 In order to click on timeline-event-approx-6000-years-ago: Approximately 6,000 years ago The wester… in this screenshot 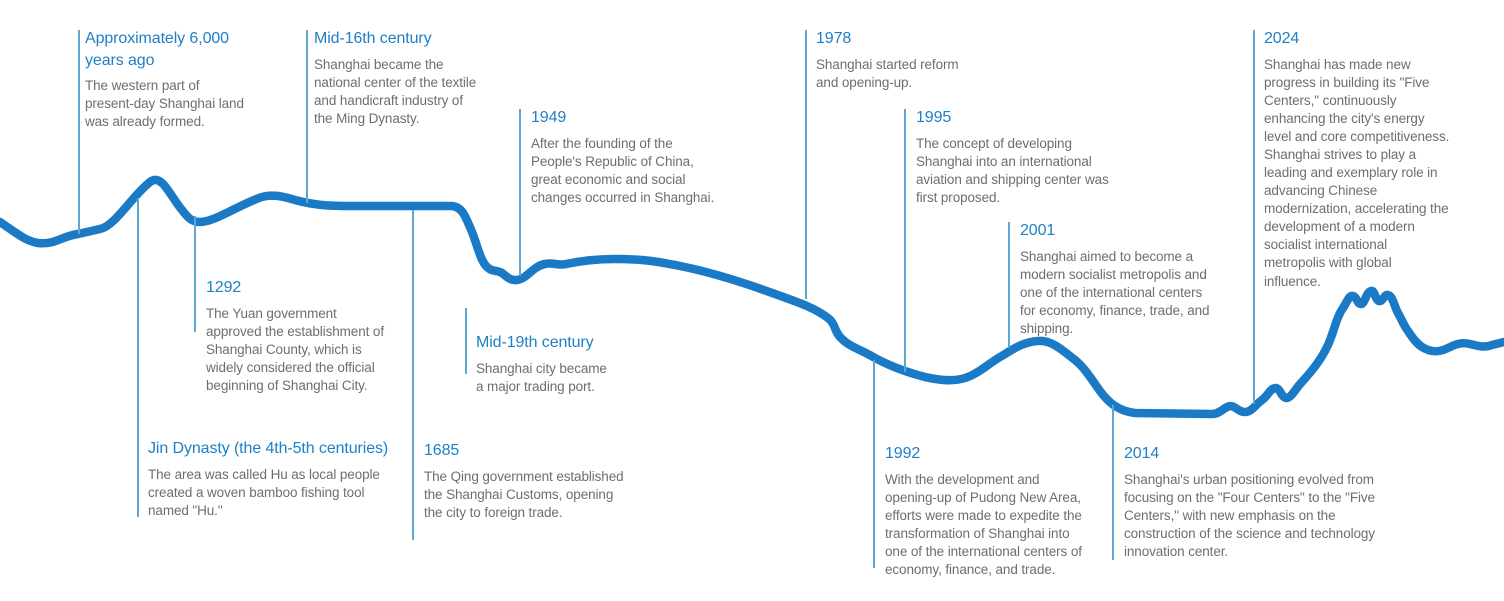, I will do `click(164, 79)`.